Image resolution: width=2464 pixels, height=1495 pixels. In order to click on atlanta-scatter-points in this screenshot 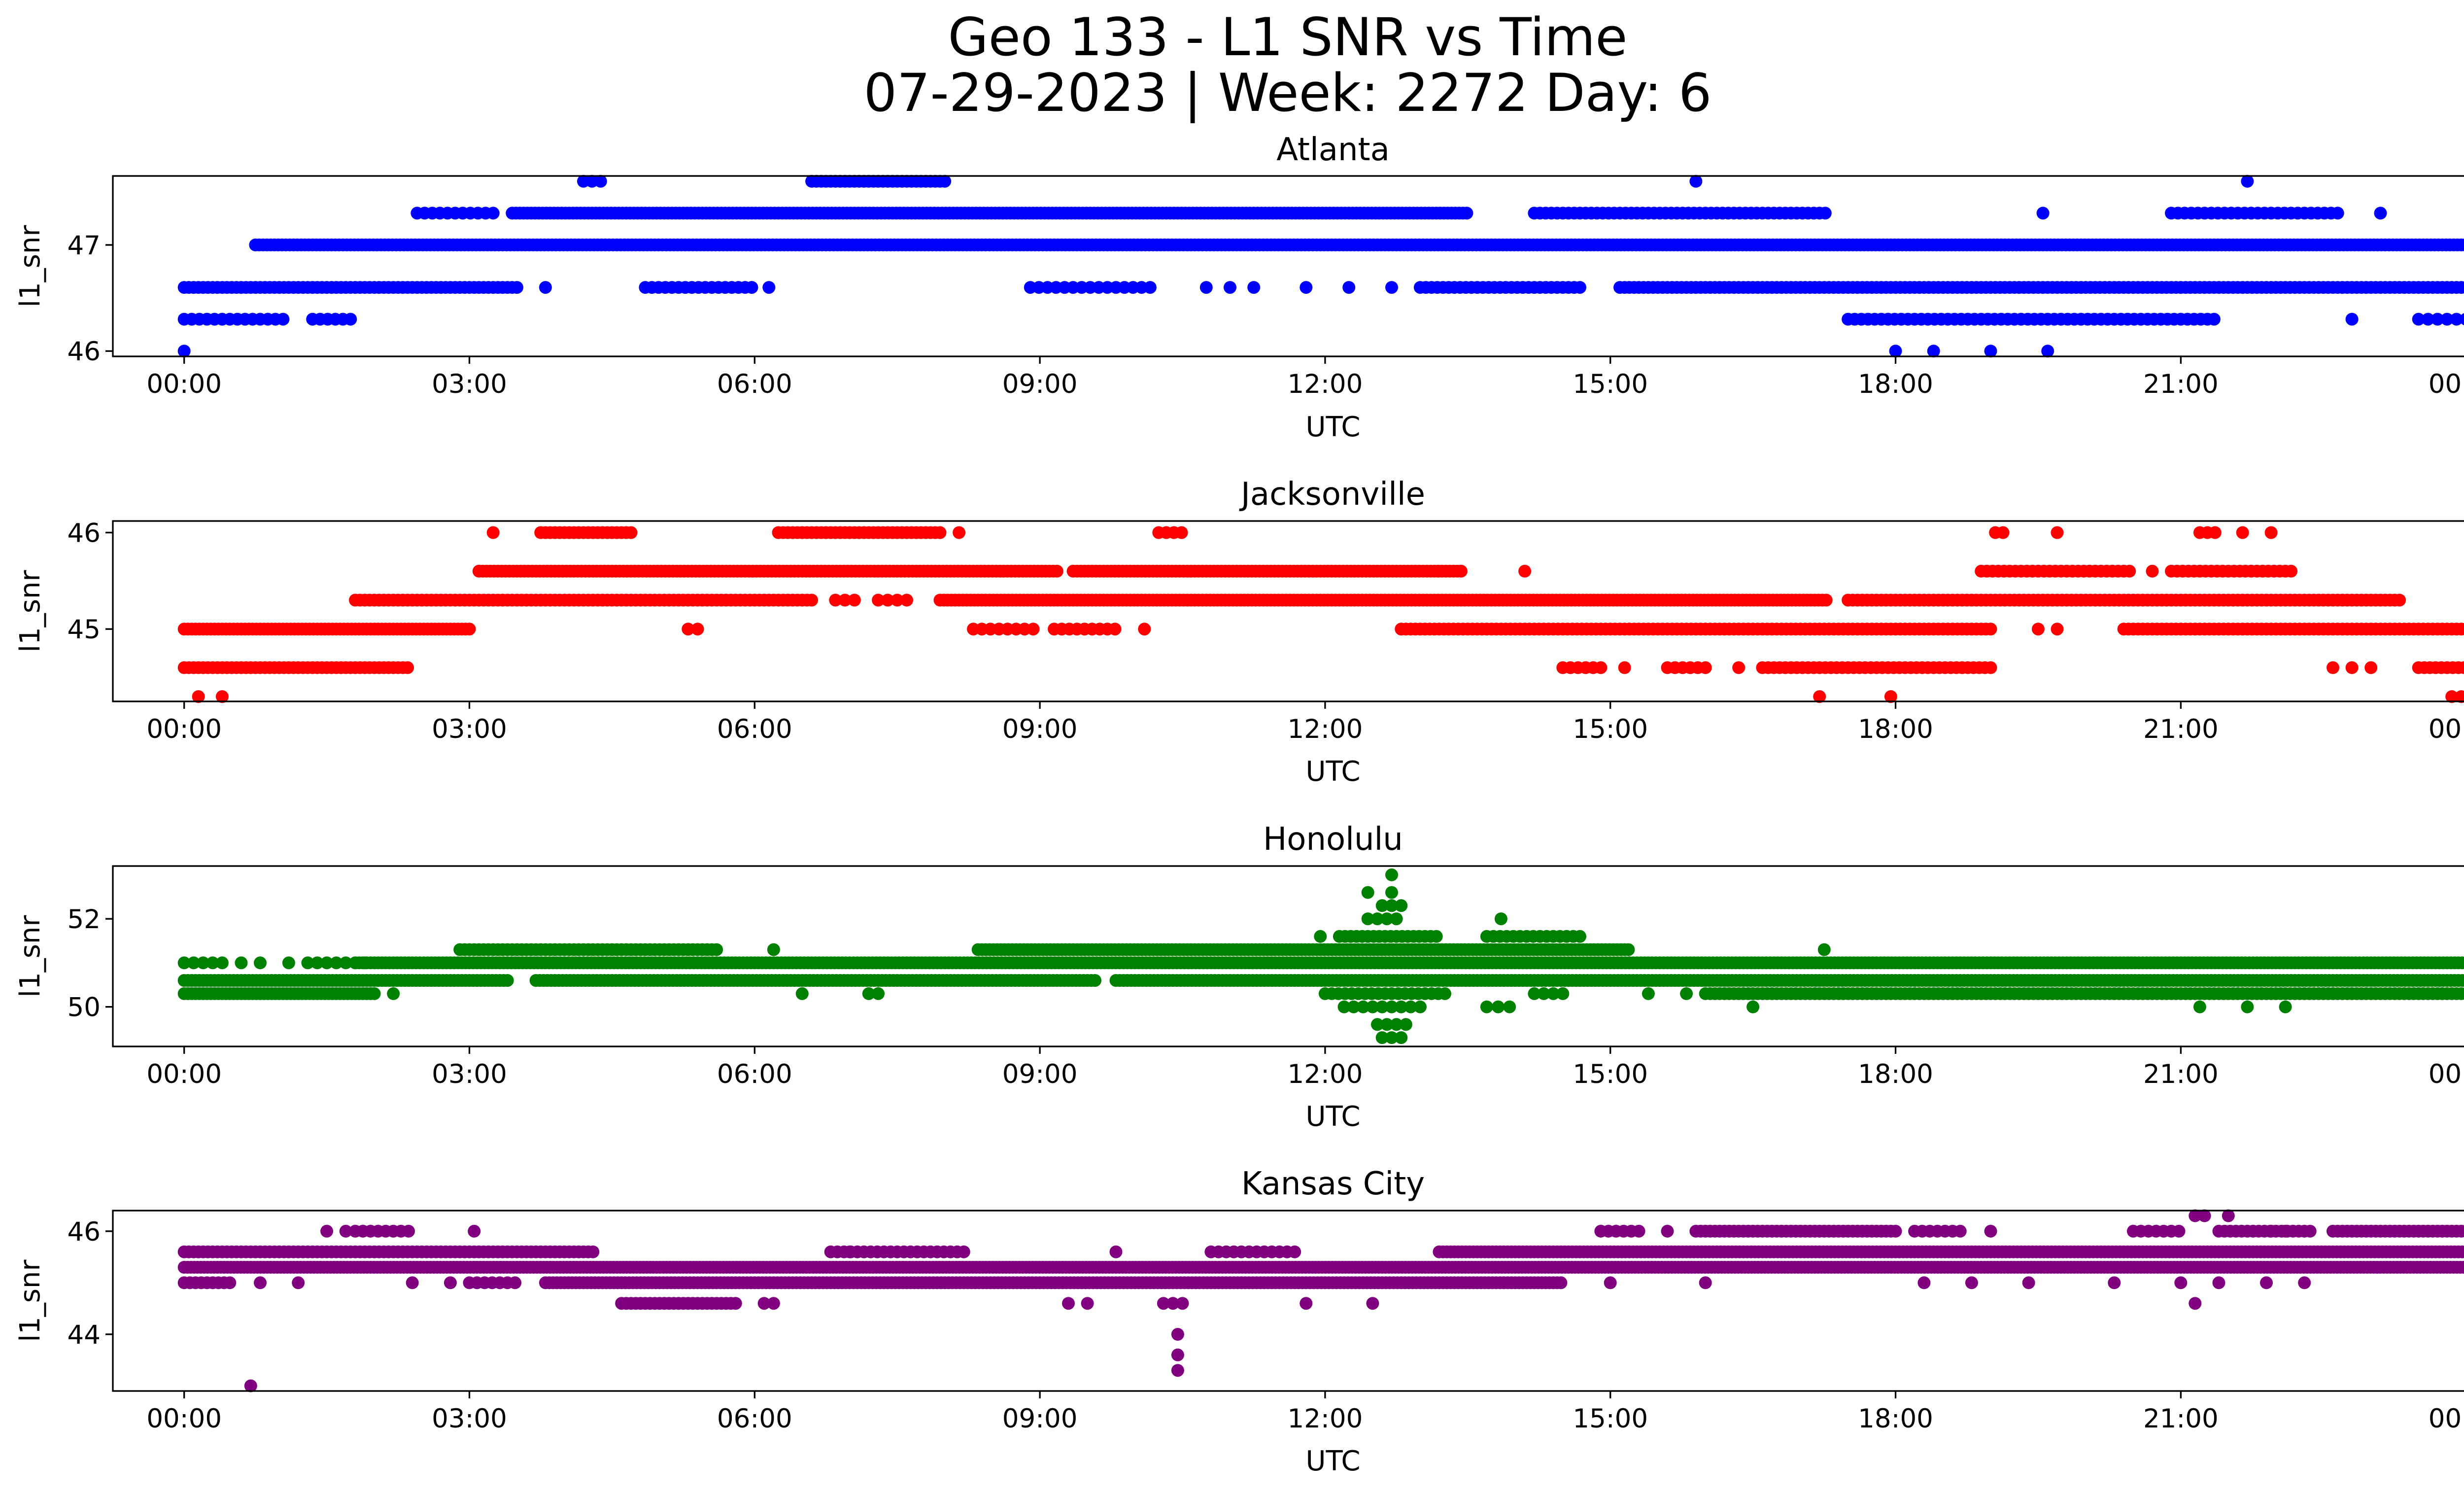, I will do `click(1320, 266)`.